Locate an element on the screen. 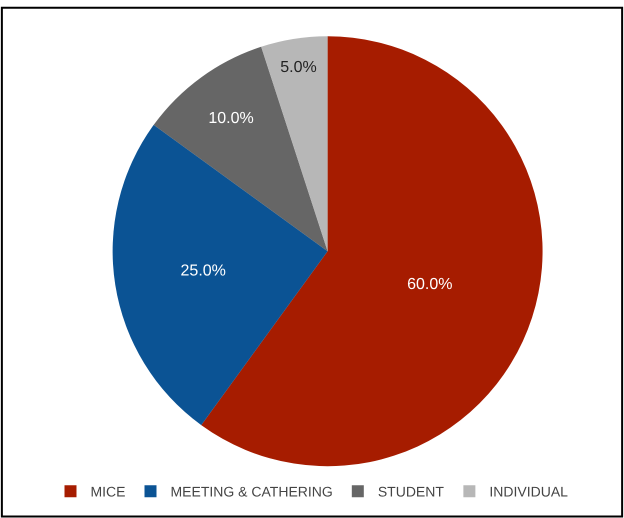  data-label: 60.0% is located at coordinates (430, 284).